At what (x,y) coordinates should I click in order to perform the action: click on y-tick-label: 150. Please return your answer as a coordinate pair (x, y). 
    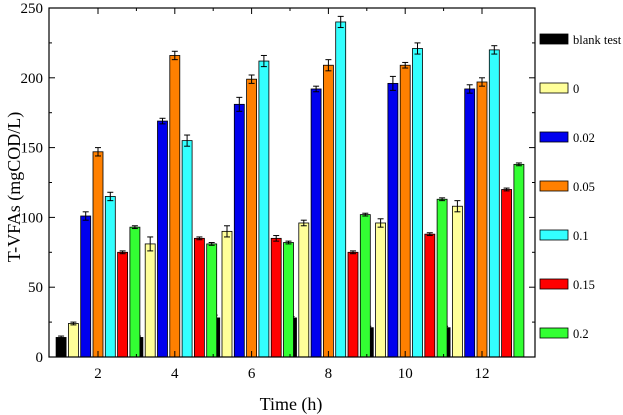
    Looking at the image, I should click on (32, 149).